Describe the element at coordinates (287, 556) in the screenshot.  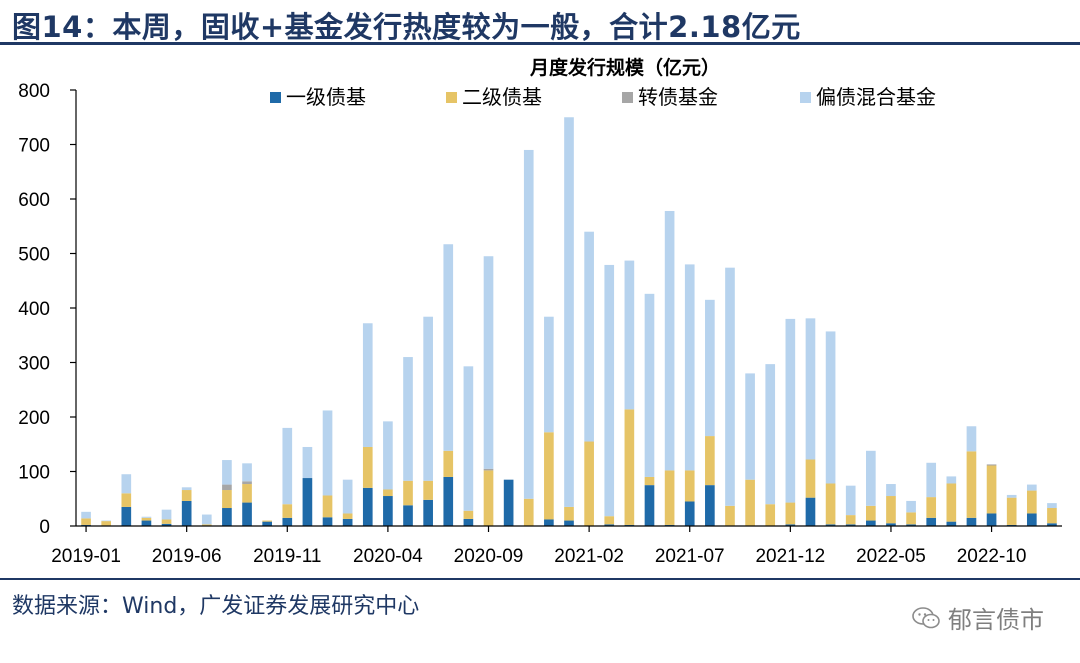
I see `x-tick-label: 2019-11` at that location.